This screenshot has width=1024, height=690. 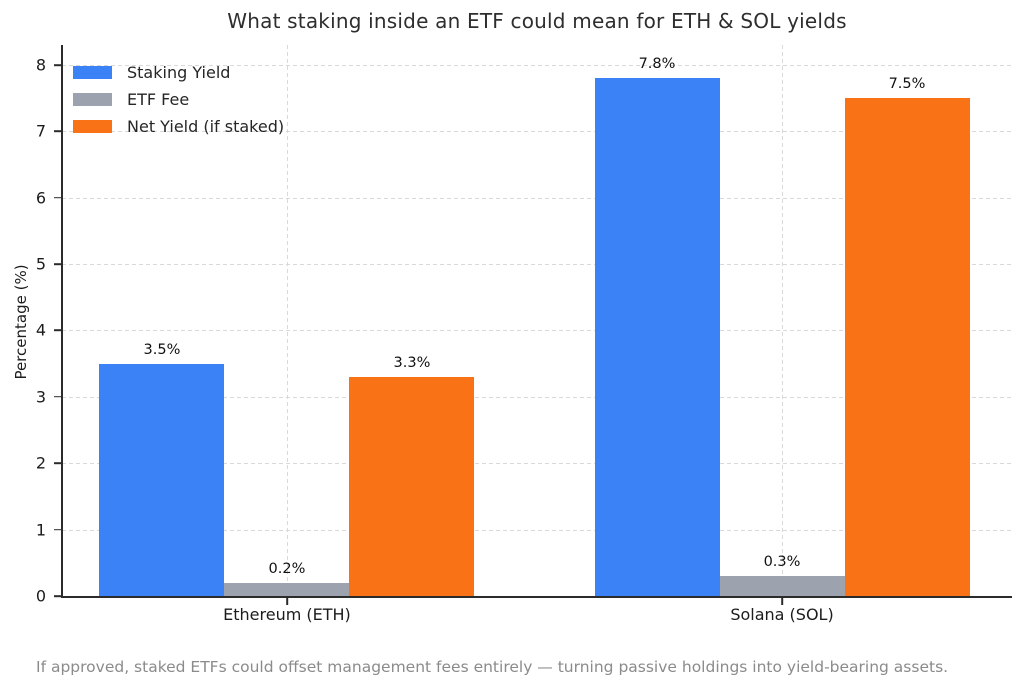 What do you see at coordinates (287, 568) in the screenshot?
I see `bar-value-label: 0.2%` at bounding box center [287, 568].